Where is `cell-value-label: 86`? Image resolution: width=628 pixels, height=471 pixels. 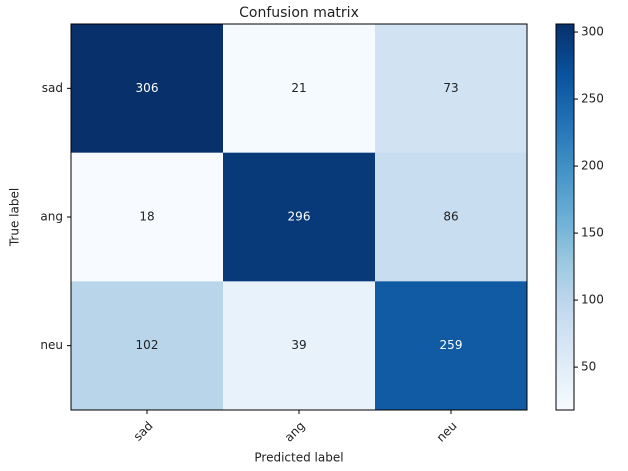 cell-value-label: 86 is located at coordinates (450, 217).